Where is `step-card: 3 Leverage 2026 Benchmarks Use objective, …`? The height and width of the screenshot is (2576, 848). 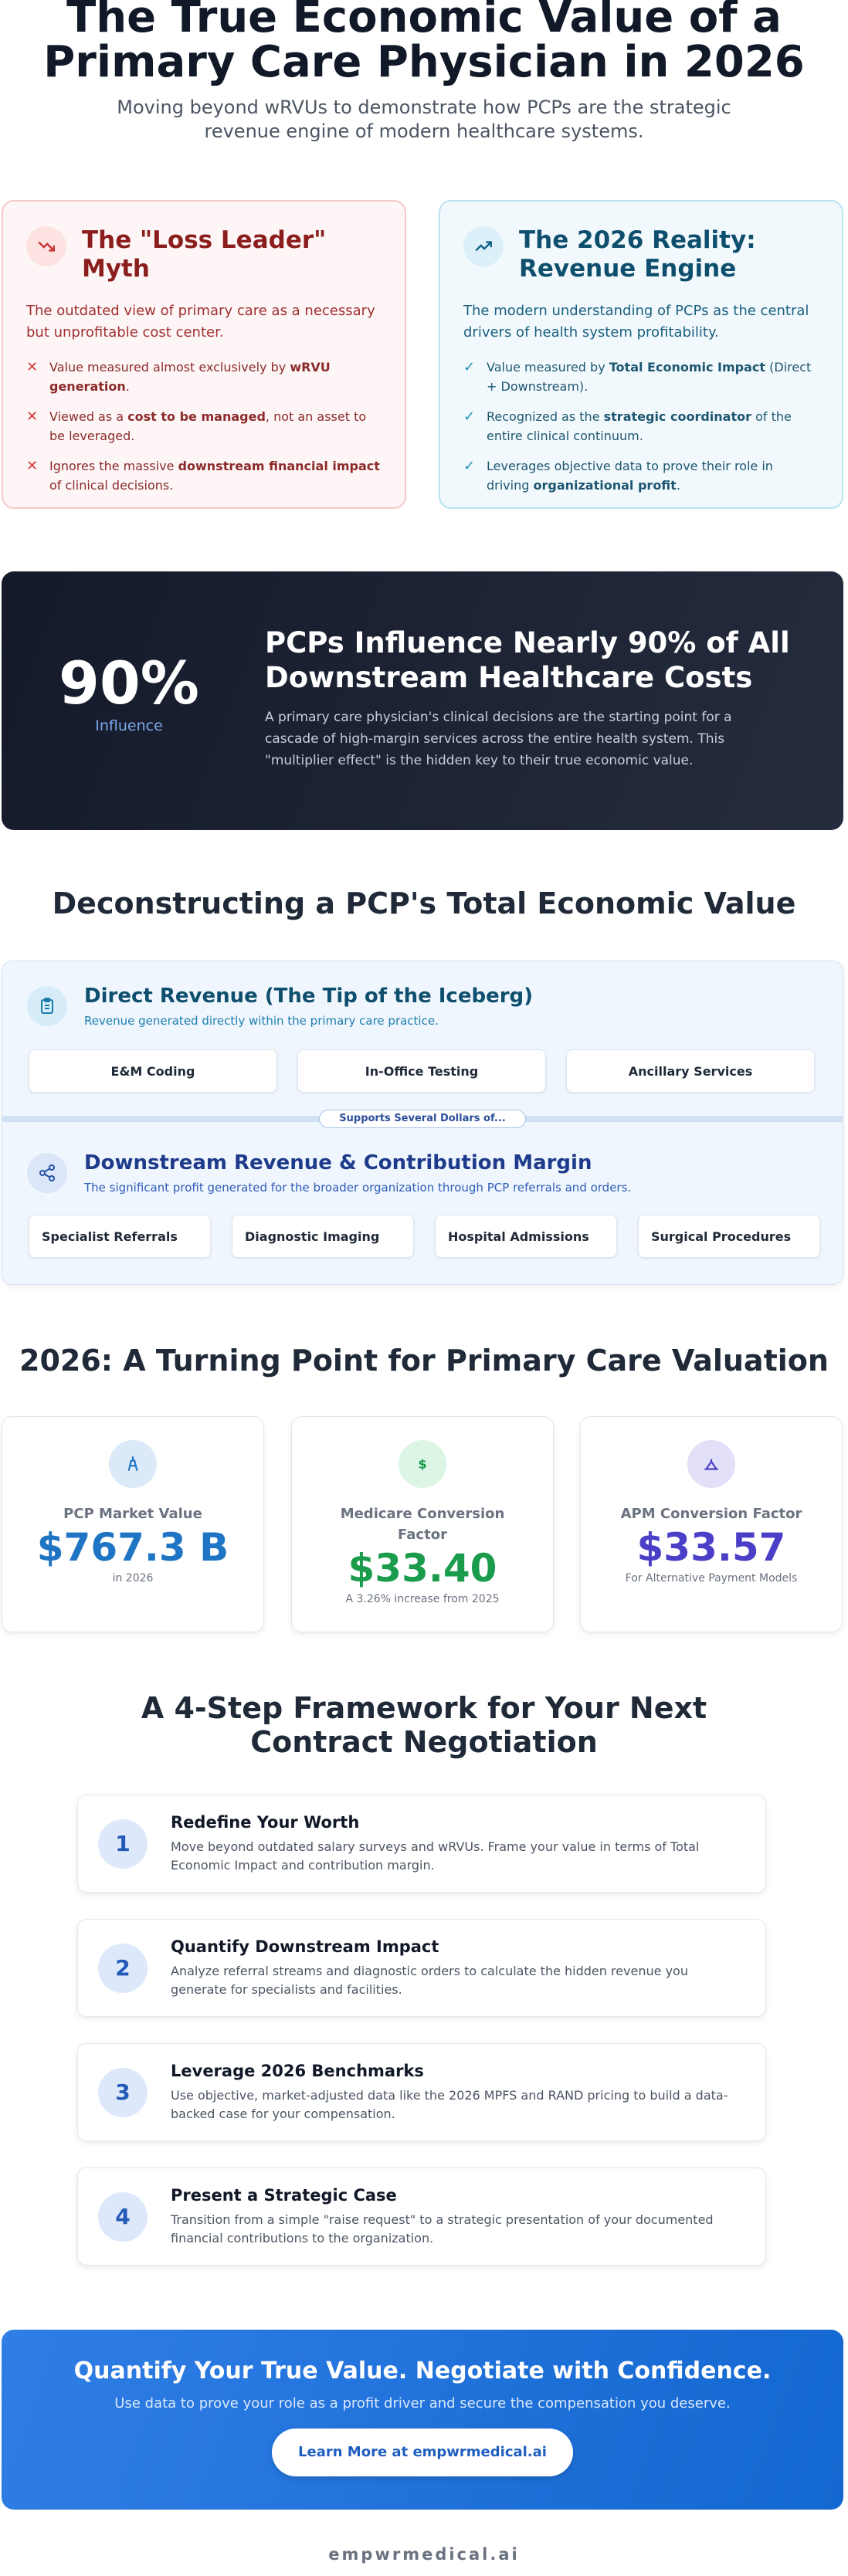 step-card: 3 Leverage 2026 Benchmarks Use objective, … is located at coordinates (421, 2092).